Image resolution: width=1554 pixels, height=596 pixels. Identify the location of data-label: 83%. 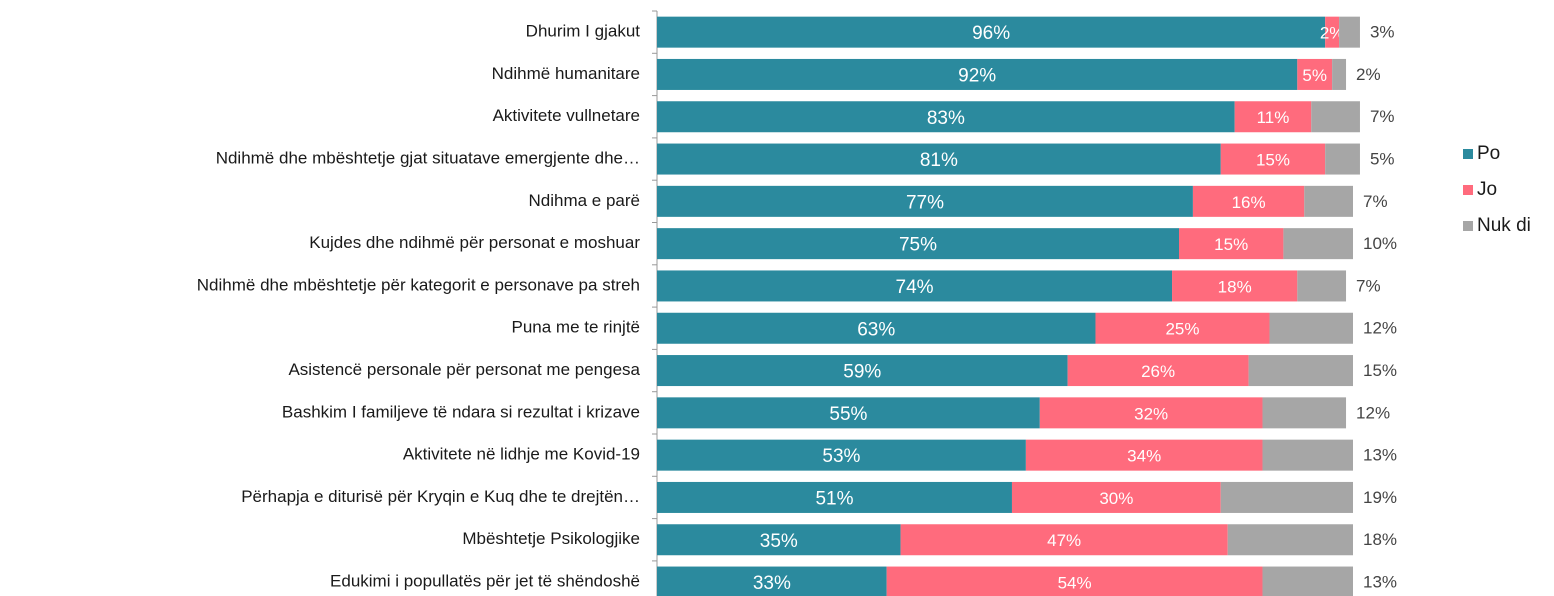
(946, 118).